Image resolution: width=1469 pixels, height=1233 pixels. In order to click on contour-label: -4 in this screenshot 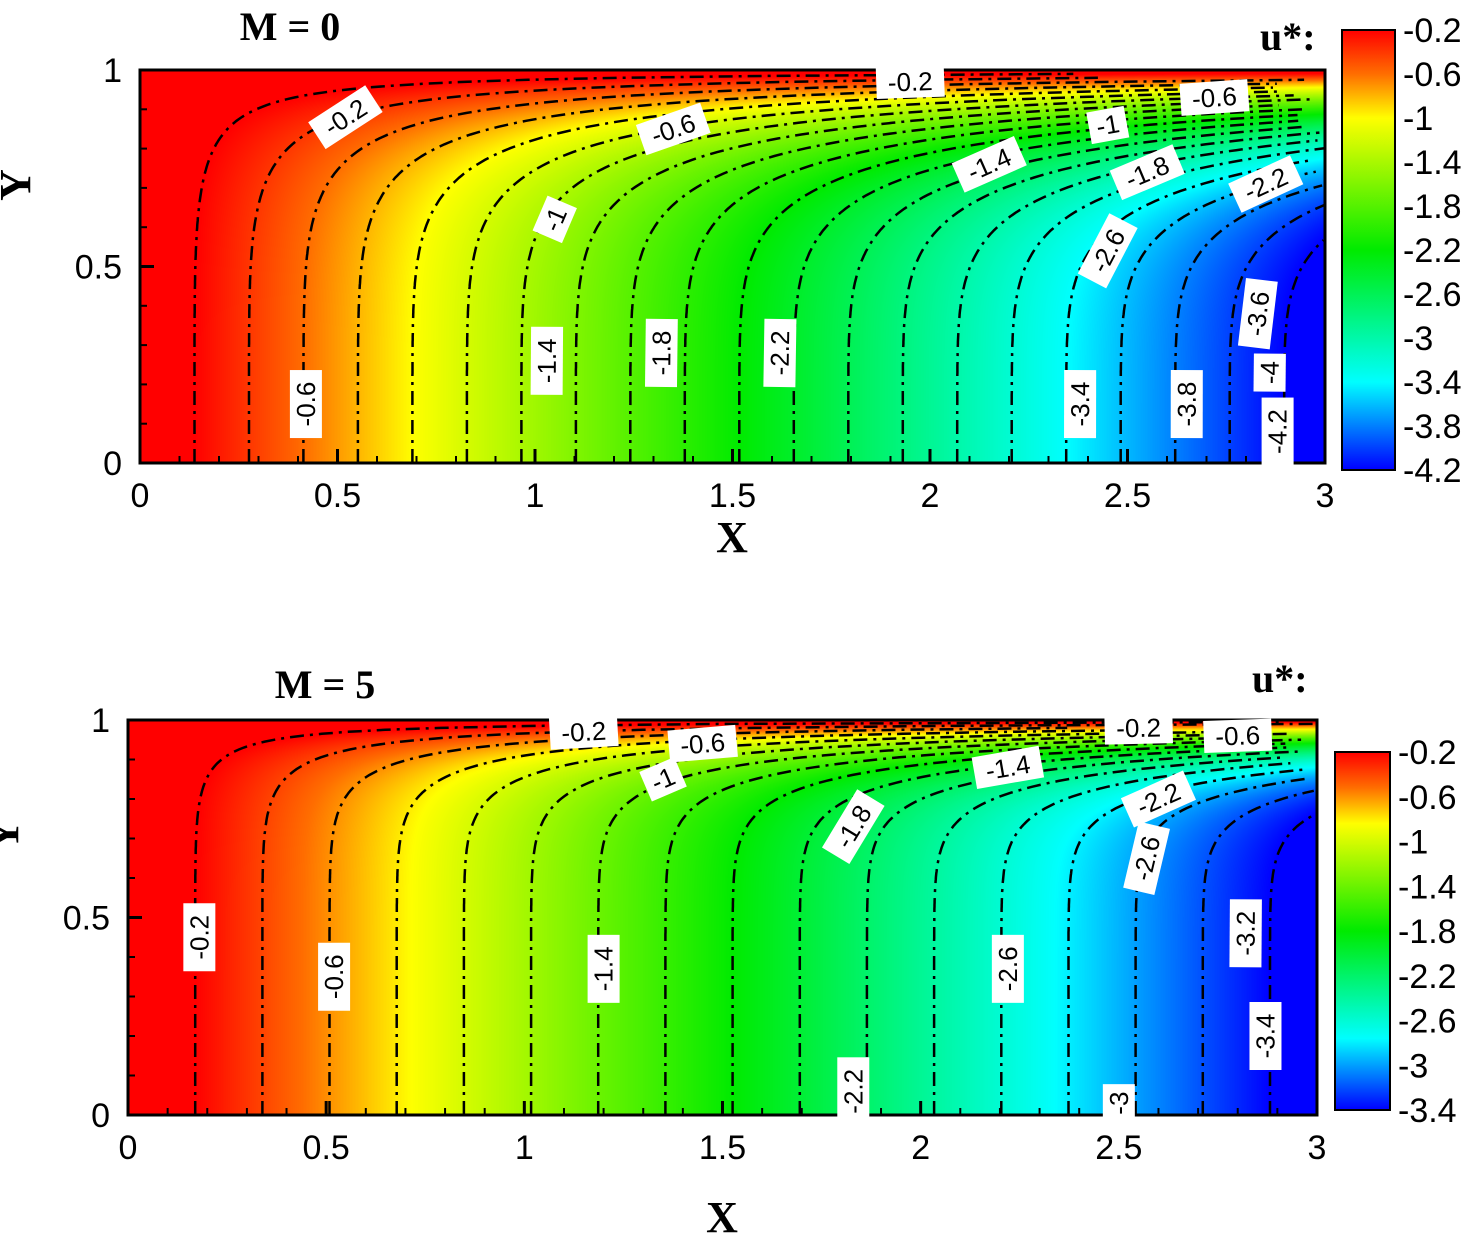, I will do `click(1269, 372)`.